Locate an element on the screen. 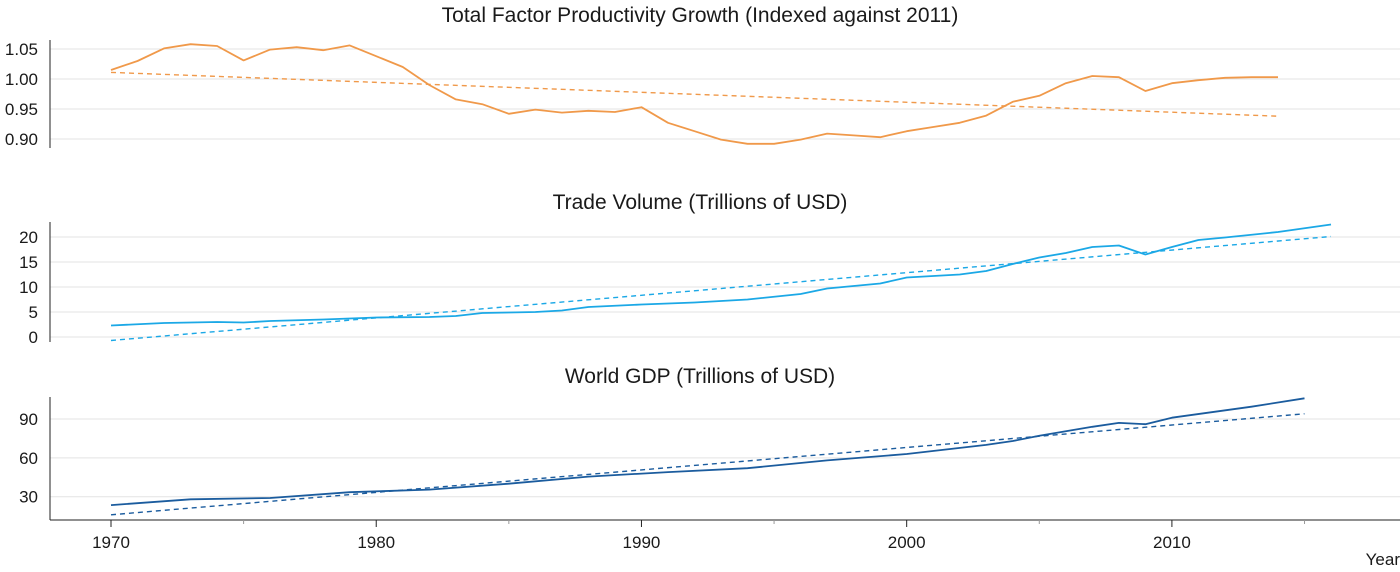 This screenshot has height=572, width=1400. x-tick-label: 1980 is located at coordinates (376, 542).